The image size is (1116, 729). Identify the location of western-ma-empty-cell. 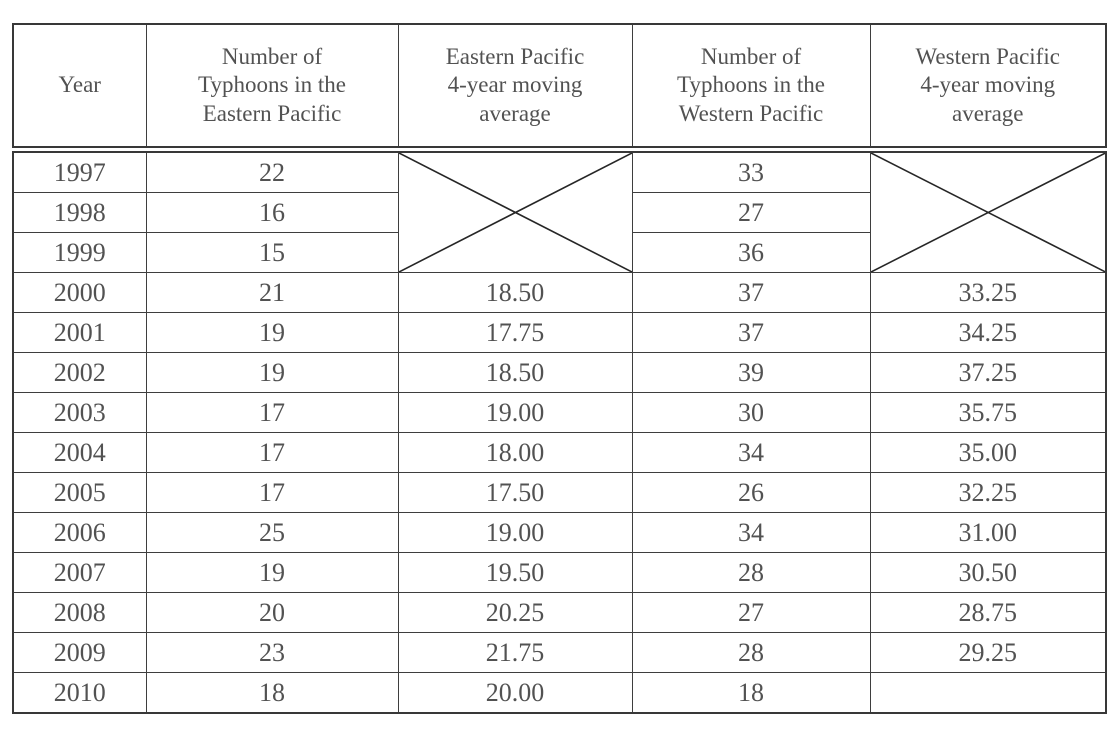
(988, 693).